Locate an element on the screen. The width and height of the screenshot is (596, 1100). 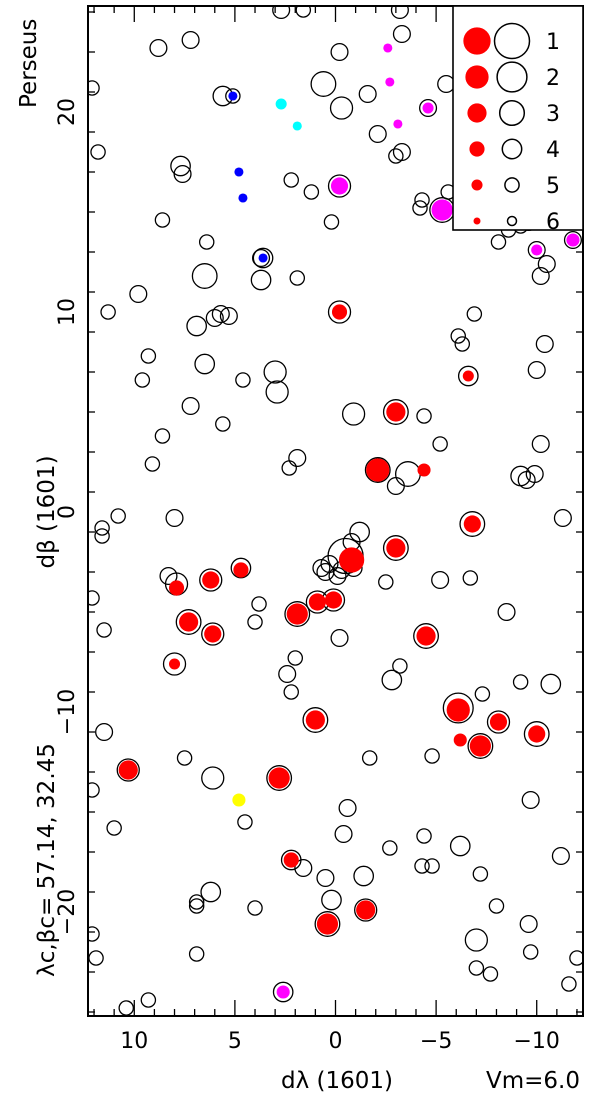
legend: 1 2 3 4 5 6 is located at coordinates (518, 120).